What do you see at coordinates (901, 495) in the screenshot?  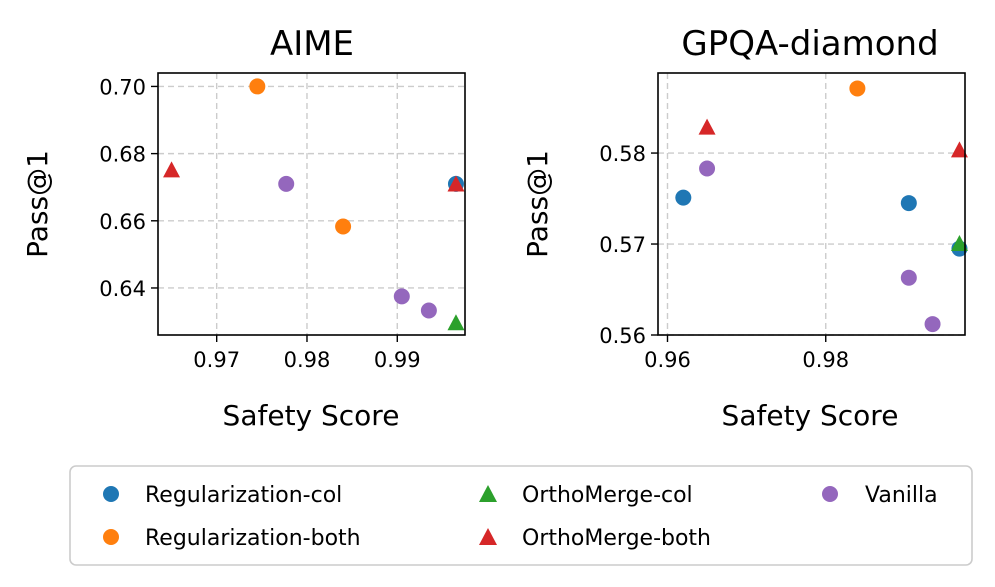 I see `legend-label-vanilla: Vanilla` at bounding box center [901, 495].